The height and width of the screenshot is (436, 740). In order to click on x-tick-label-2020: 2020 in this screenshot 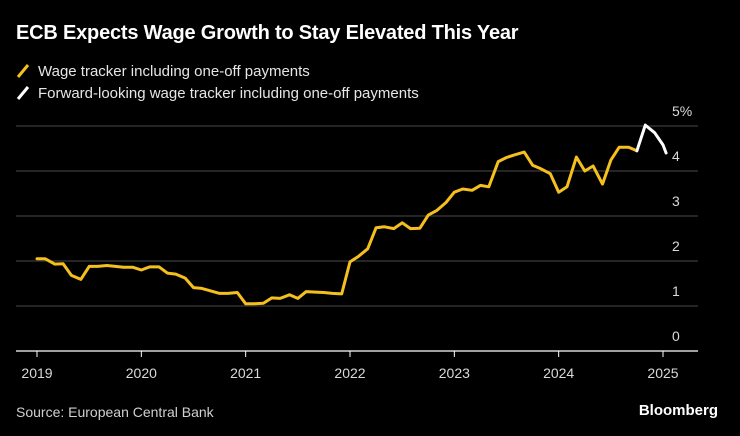, I will do `click(141, 373)`.